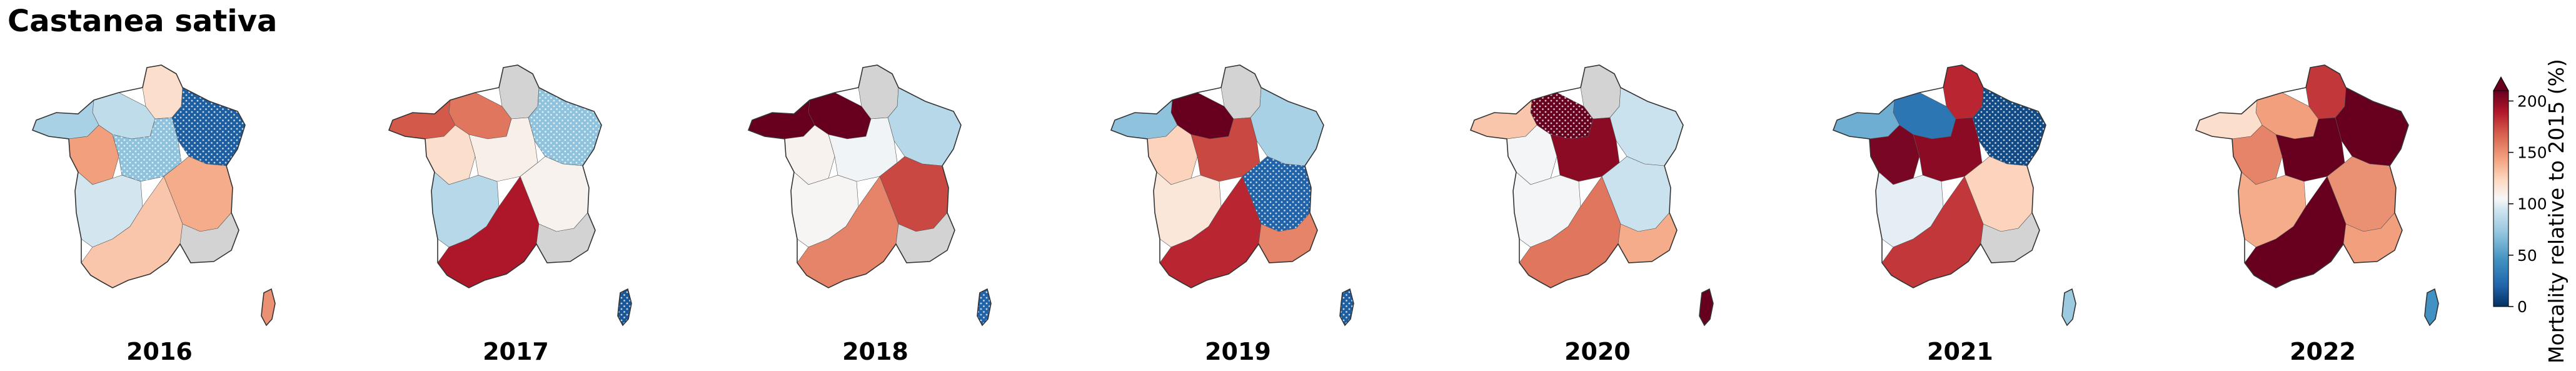  What do you see at coordinates (2522, 307) in the screenshot?
I see `colorbar-tick-label-0: 0` at bounding box center [2522, 307].